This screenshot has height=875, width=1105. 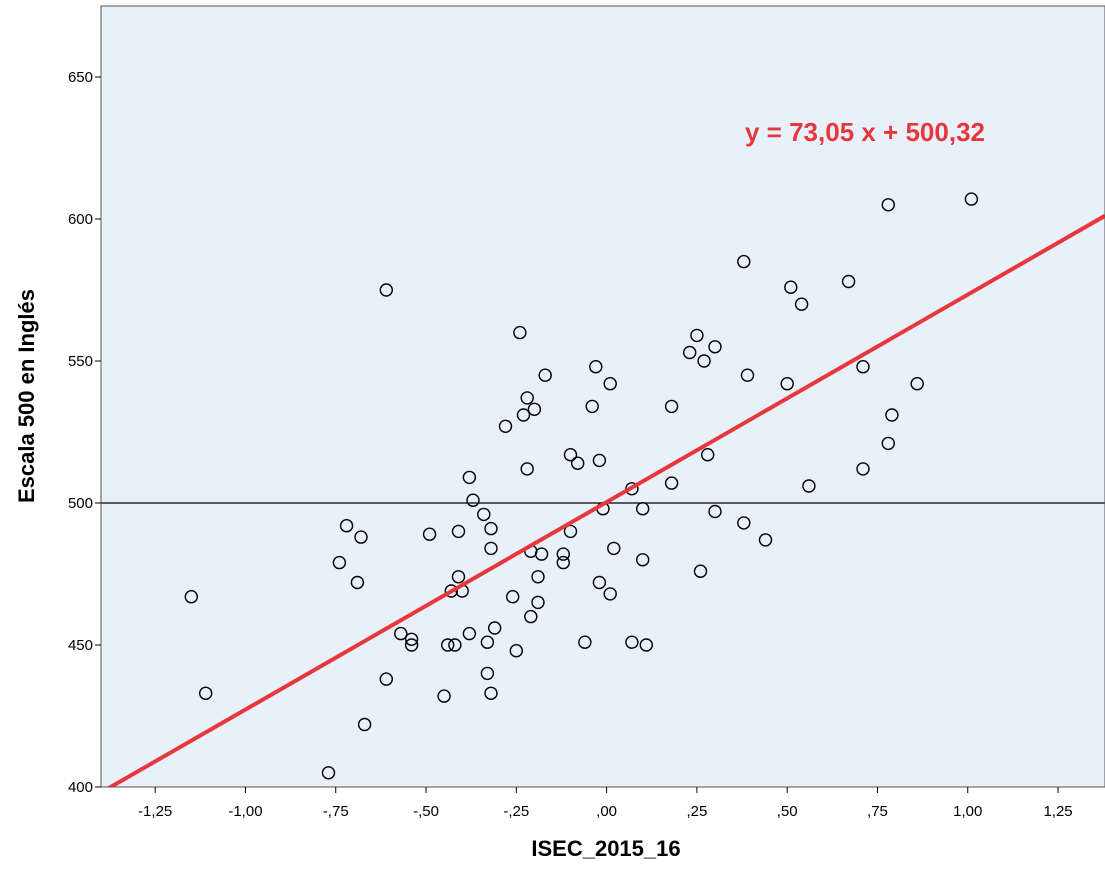 I want to click on x-tick-label: 1,00, so click(x=967, y=811).